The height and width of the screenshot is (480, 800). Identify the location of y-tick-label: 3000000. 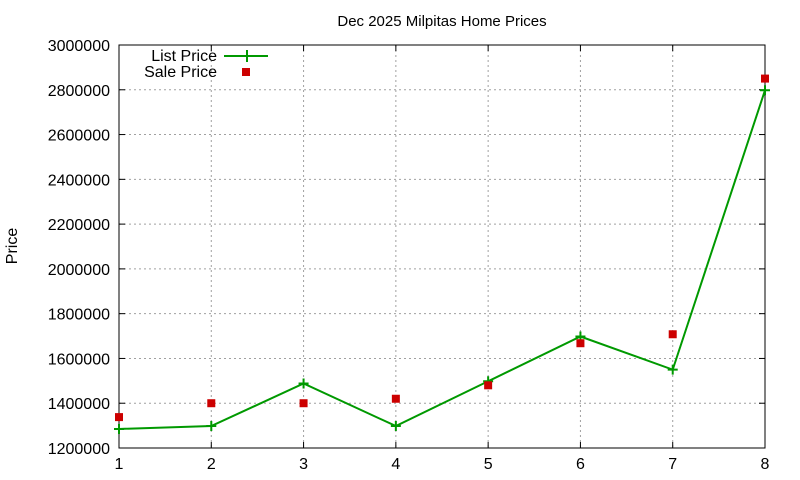
(79, 46).